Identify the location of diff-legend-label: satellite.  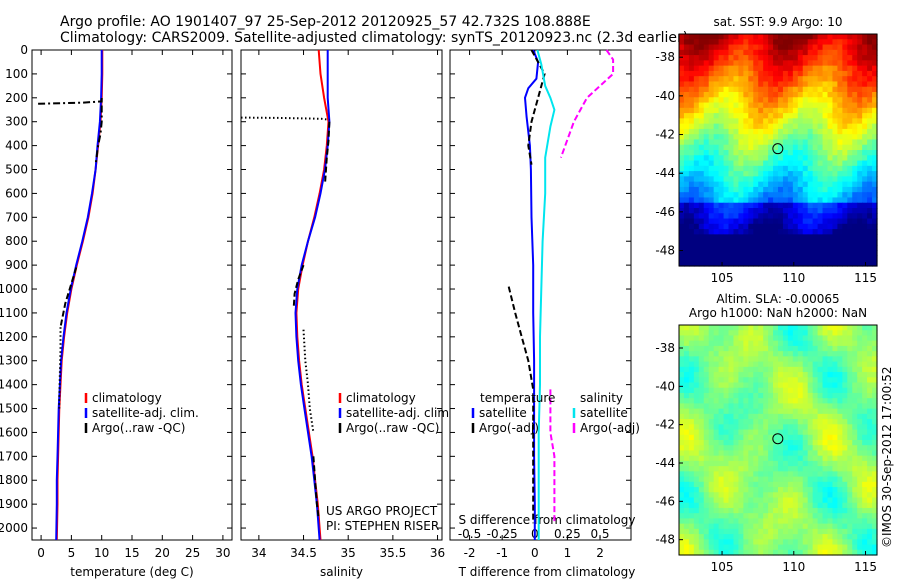
(604, 413).